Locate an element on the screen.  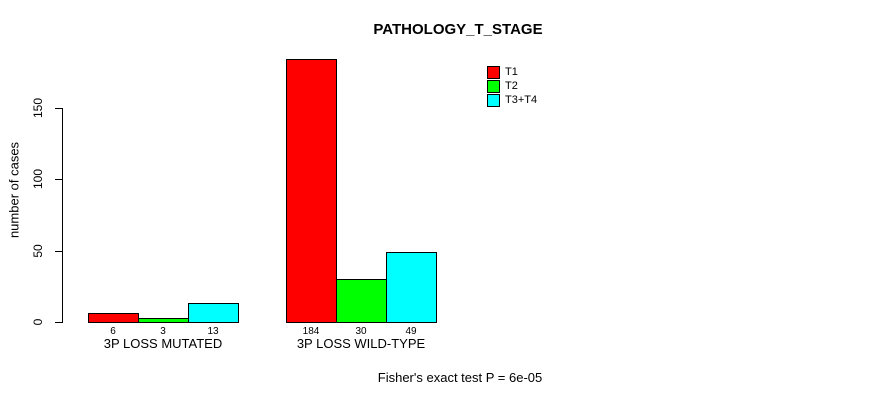
legend-item-t1: T1 is located at coordinates (512, 72).